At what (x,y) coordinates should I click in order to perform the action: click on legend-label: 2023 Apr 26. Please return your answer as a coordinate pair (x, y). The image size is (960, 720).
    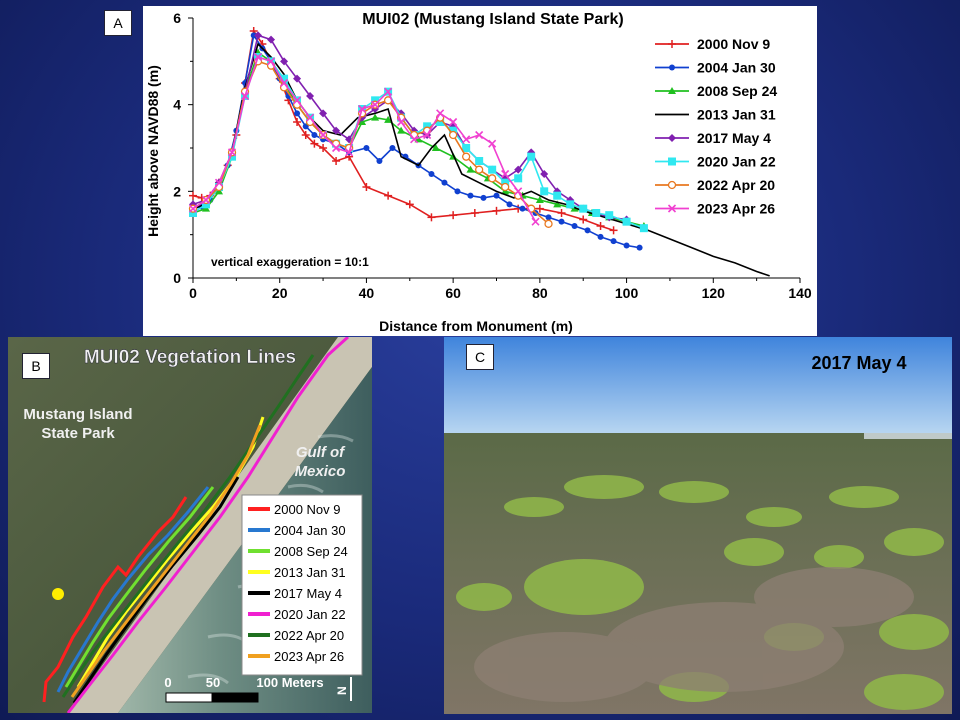
    Looking at the image, I should click on (736, 209).